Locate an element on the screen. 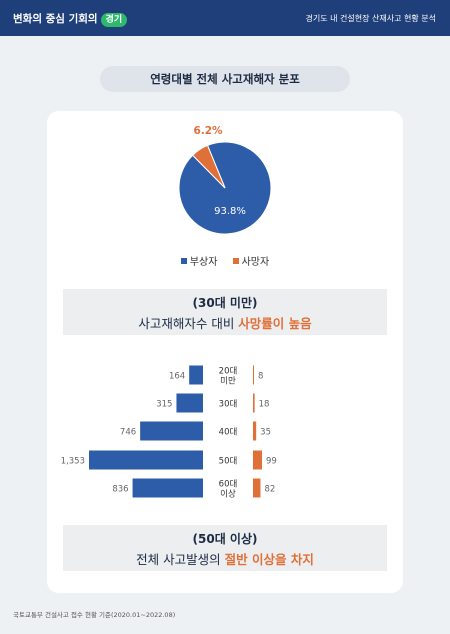  bar-label-dead: 18 is located at coordinates (264, 405).